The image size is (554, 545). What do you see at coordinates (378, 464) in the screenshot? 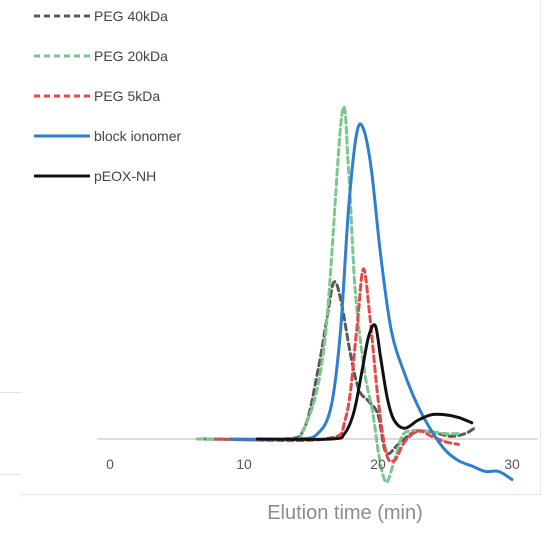
I see `x-tick-label-20: 20` at bounding box center [378, 464].